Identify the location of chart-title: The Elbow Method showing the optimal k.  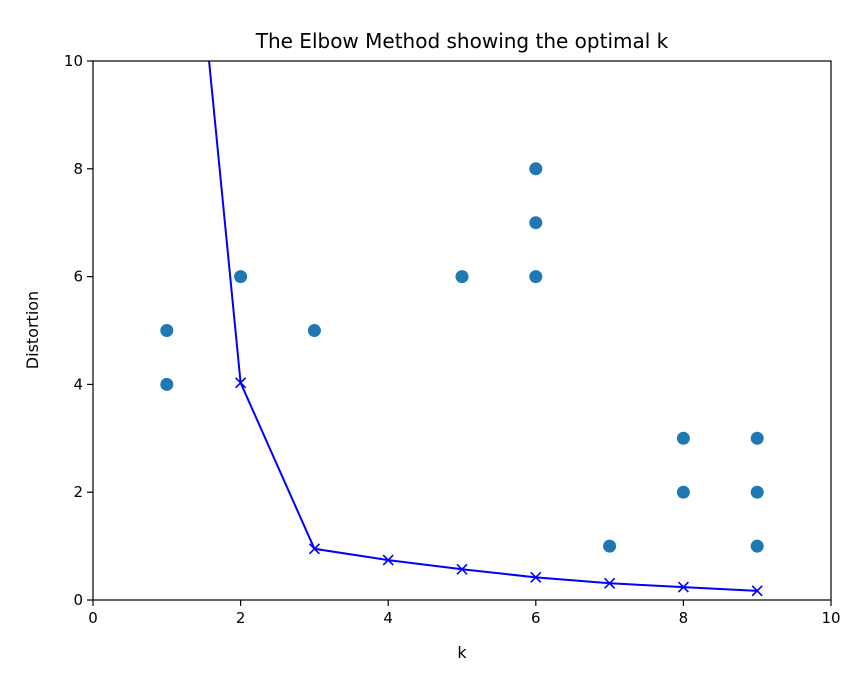
(462, 41).